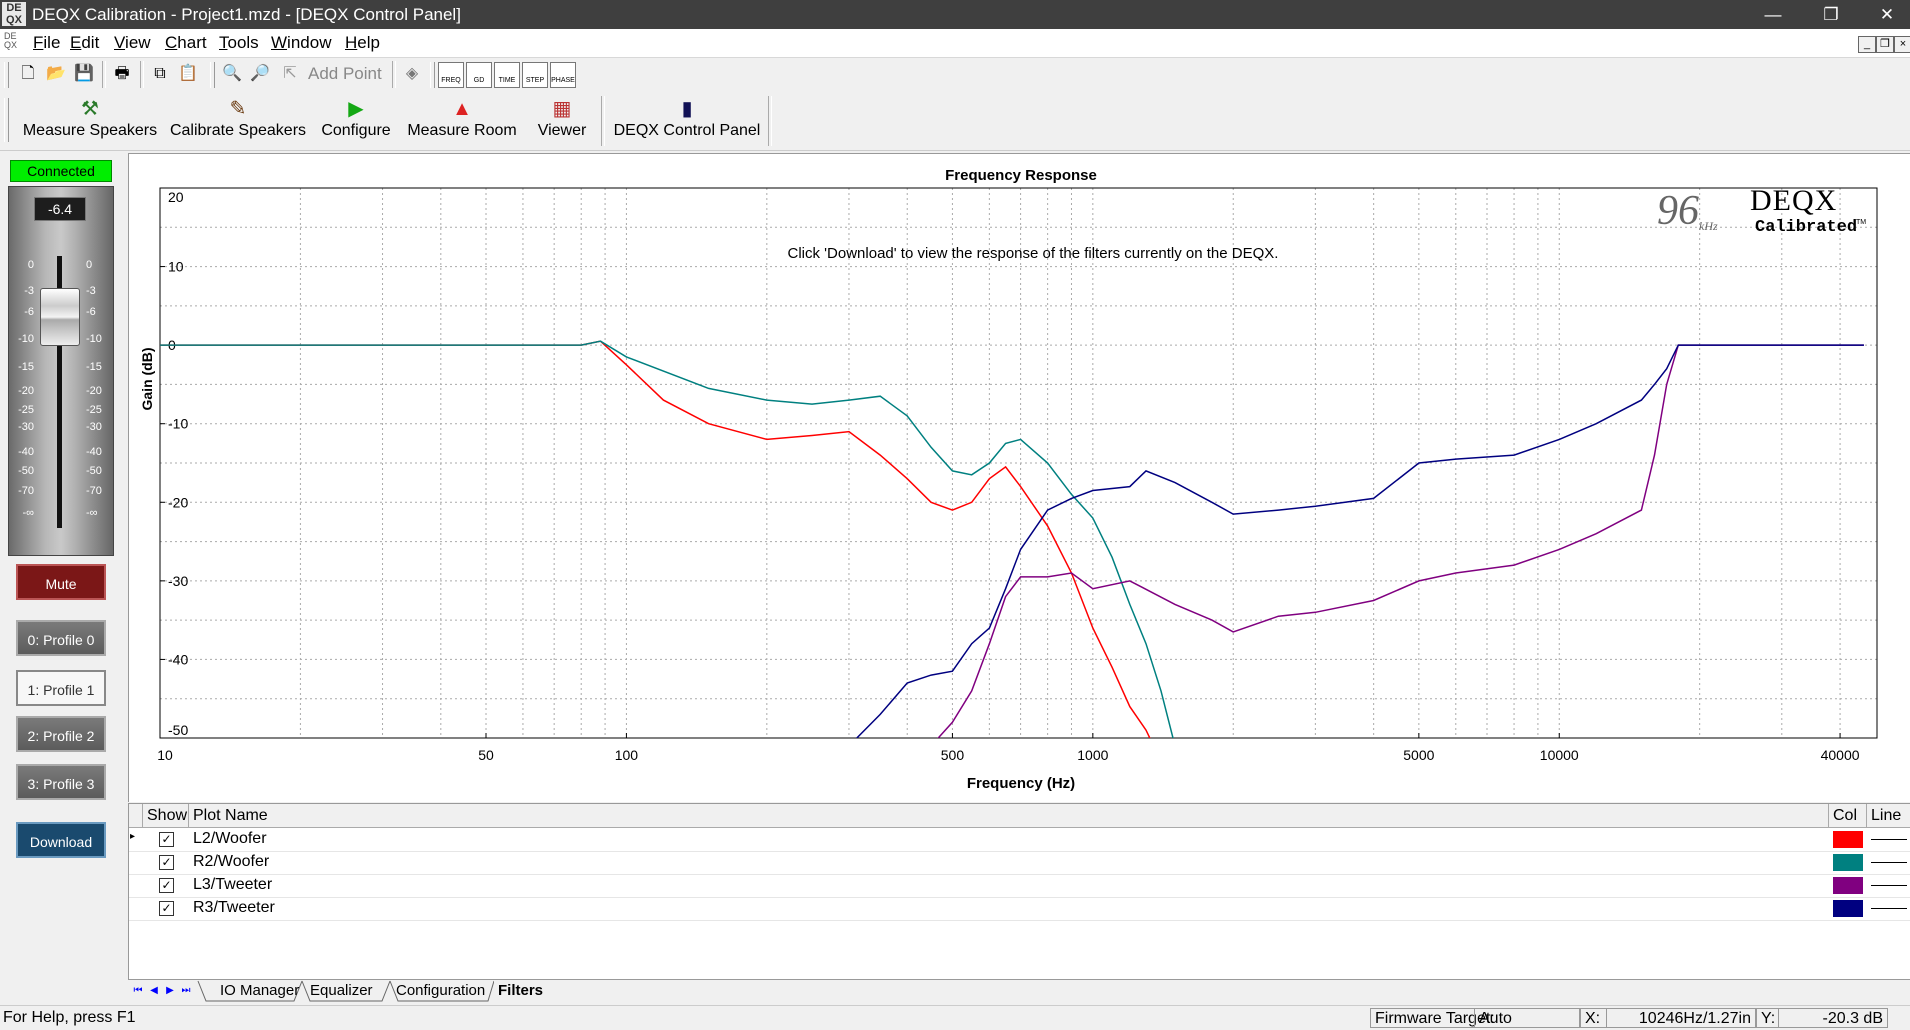 The height and width of the screenshot is (1030, 1910). What do you see at coordinates (160, 73) in the screenshot?
I see `copy-icon: ⧉` at bounding box center [160, 73].